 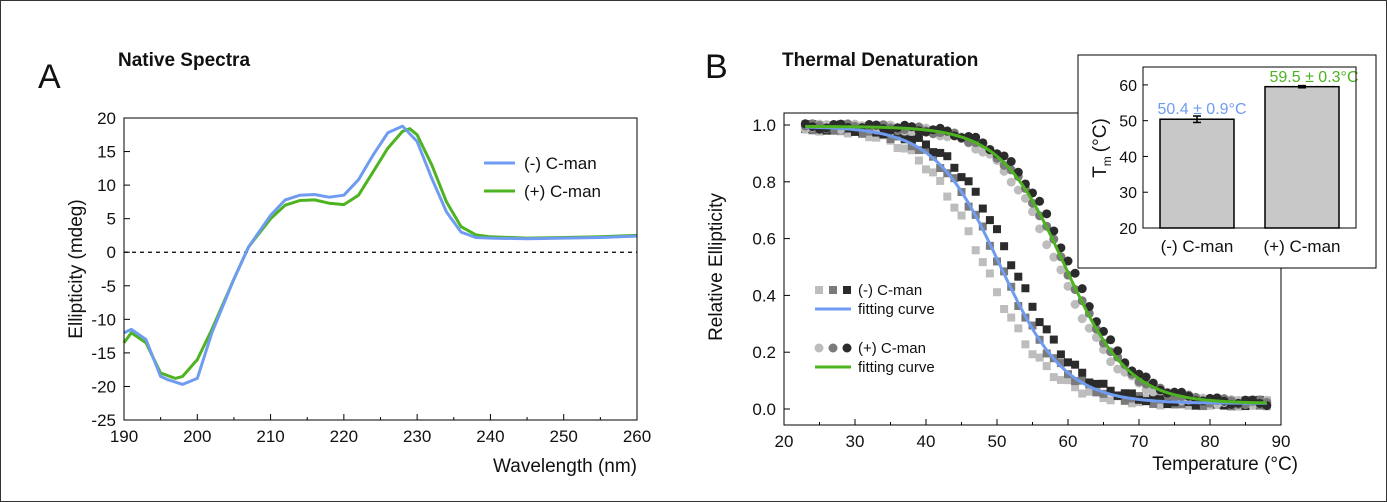 What do you see at coordinates (1210, 441) in the screenshot?
I see `x-tick-label-b: 80` at bounding box center [1210, 441].